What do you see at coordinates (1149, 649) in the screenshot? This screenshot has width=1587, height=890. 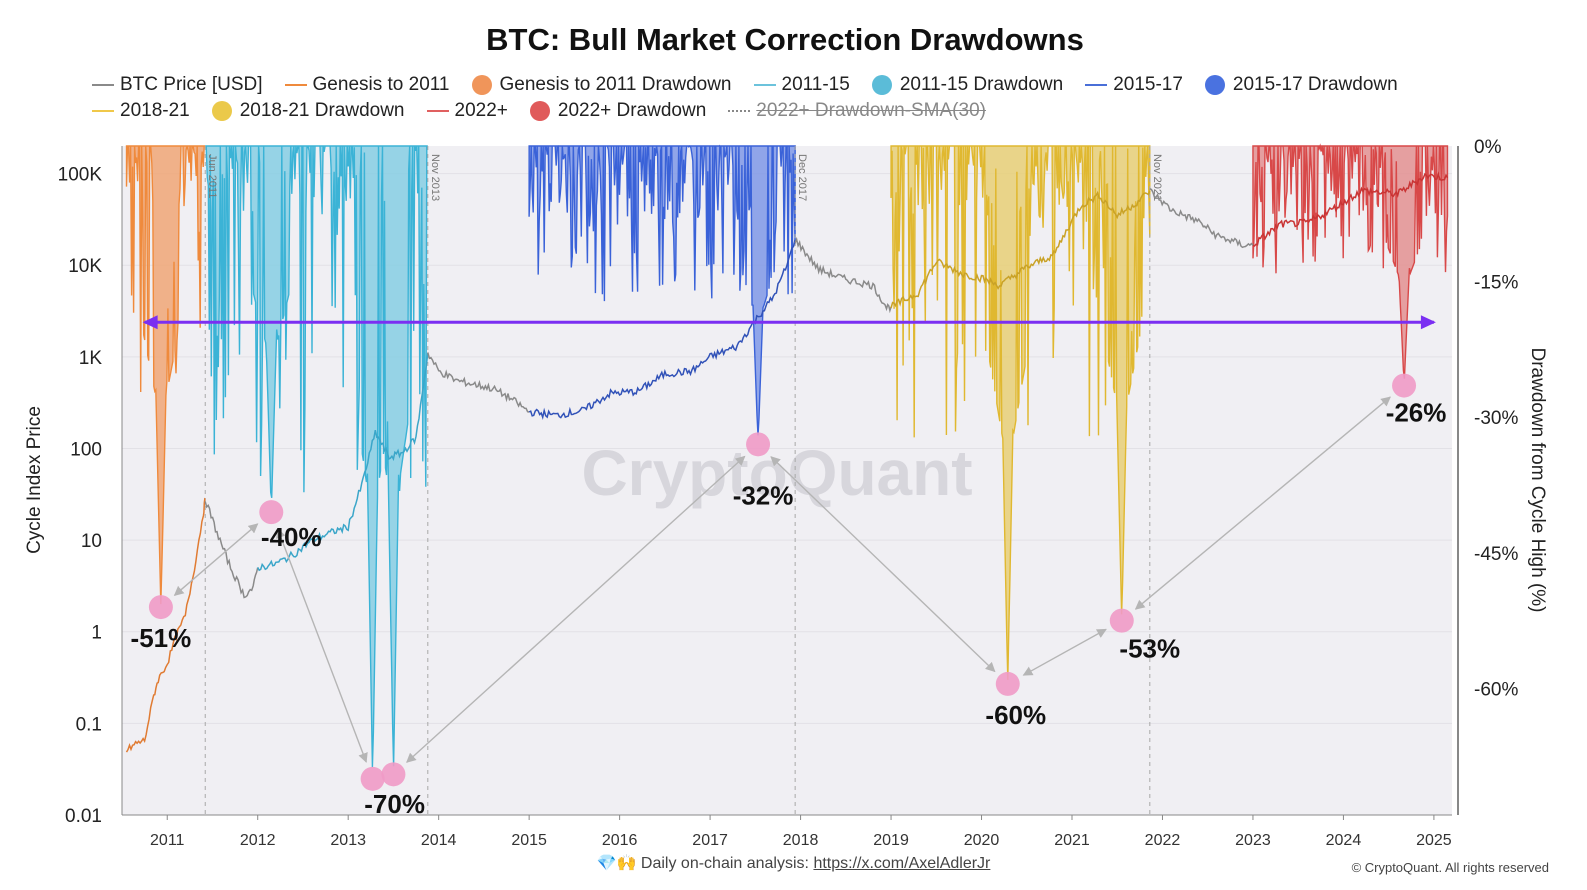 I see `drawdown-label: -53%` at bounding box center [1149, 649].